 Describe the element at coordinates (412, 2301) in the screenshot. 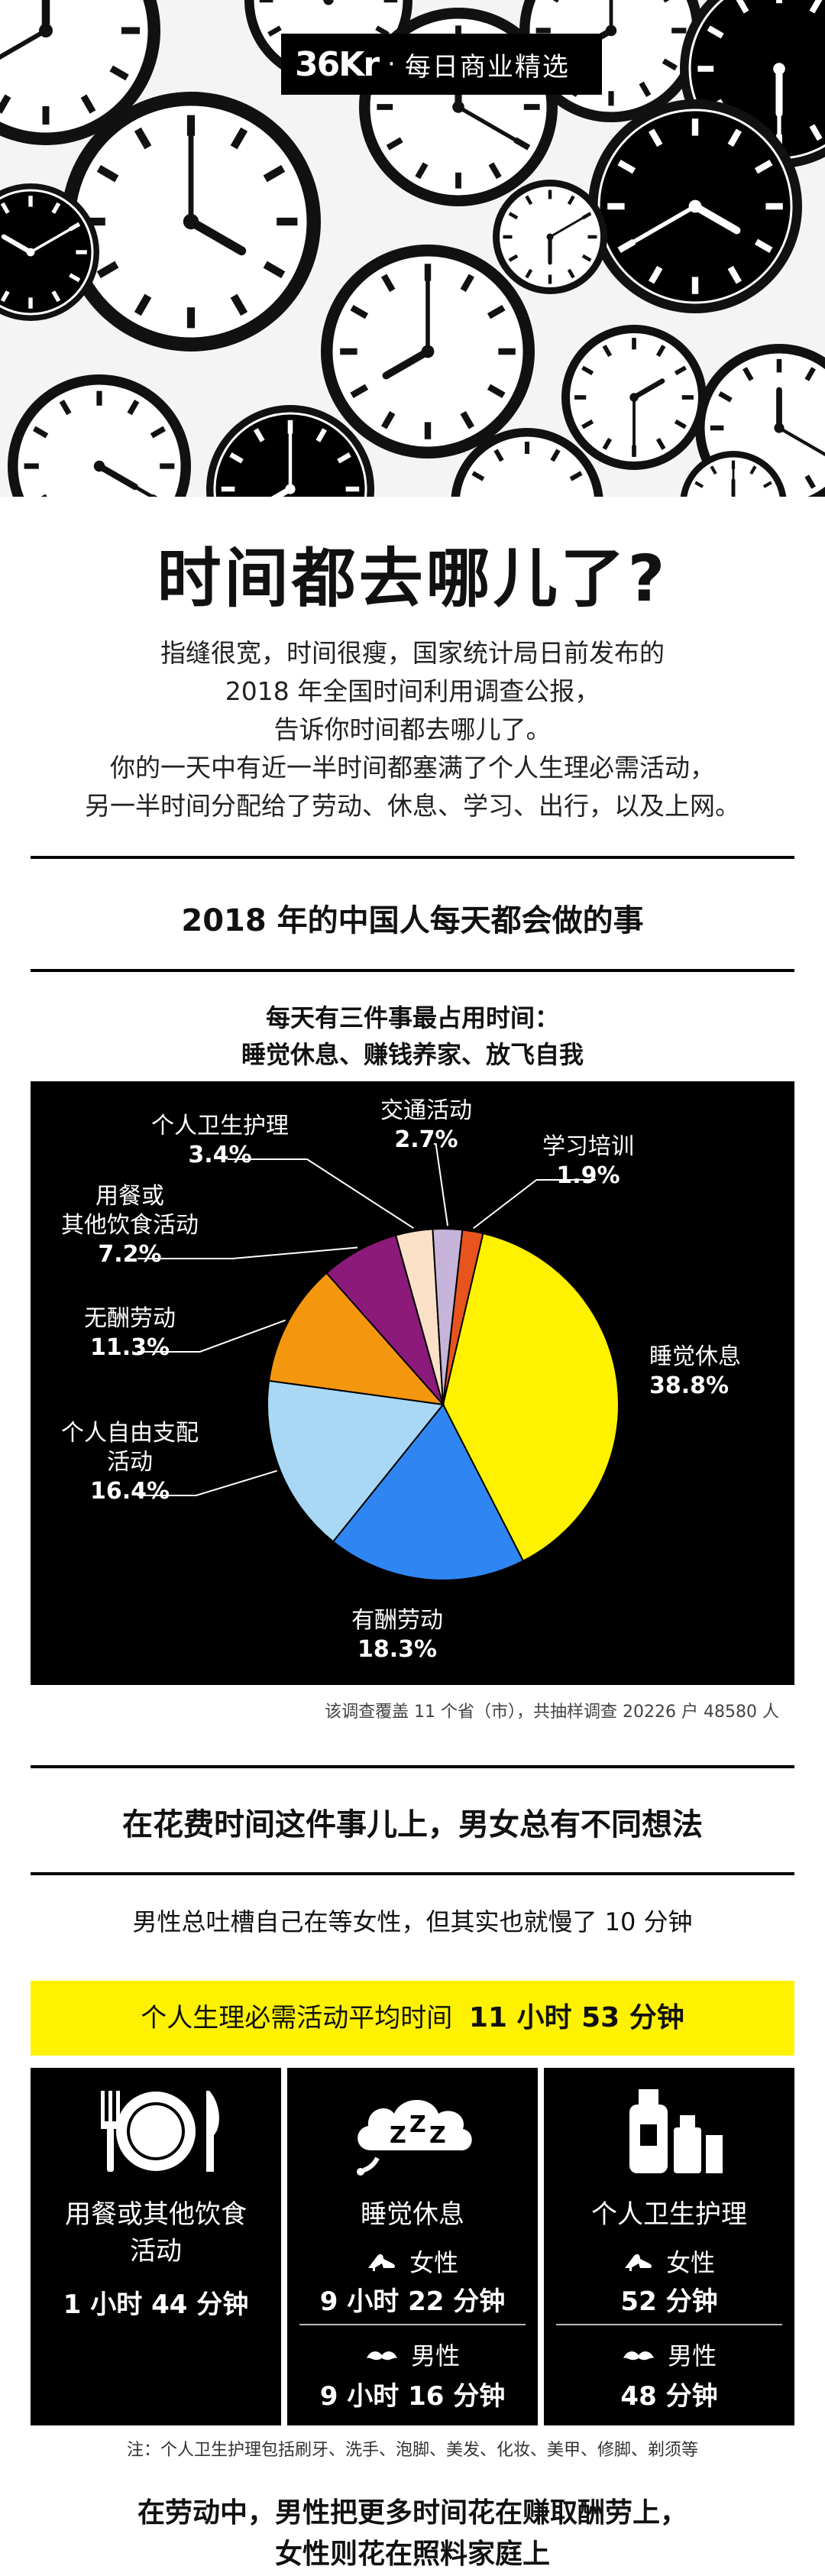

I see `female-sleep-value: 9 小时 22 分钟` at that location.